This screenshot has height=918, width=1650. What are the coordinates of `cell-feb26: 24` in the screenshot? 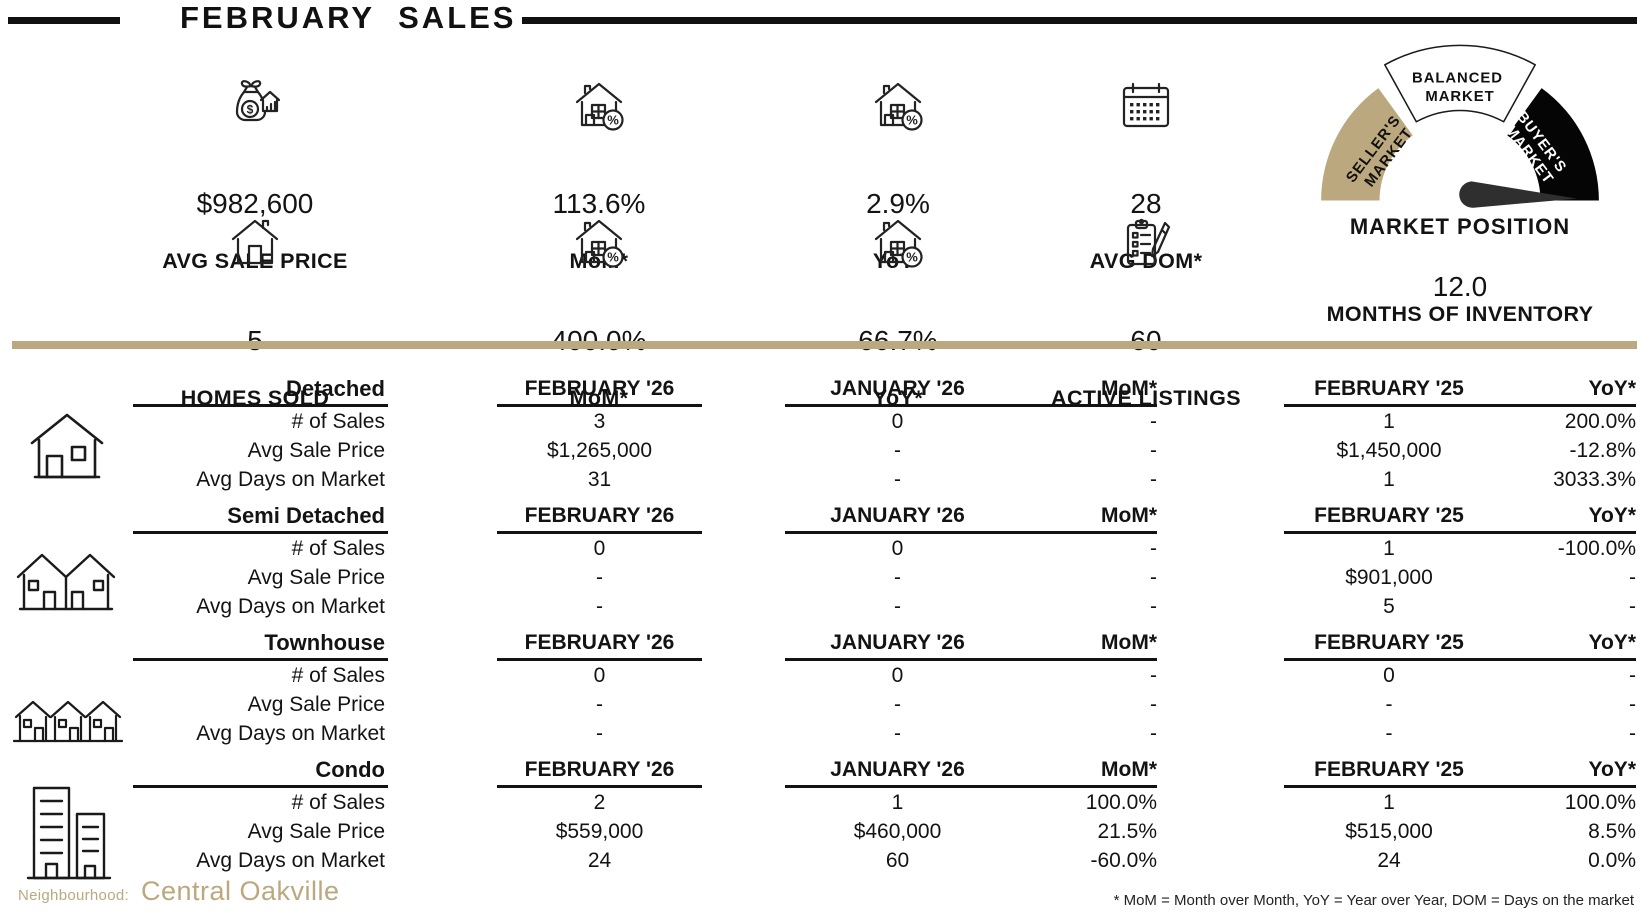 It's located at (599, 860).